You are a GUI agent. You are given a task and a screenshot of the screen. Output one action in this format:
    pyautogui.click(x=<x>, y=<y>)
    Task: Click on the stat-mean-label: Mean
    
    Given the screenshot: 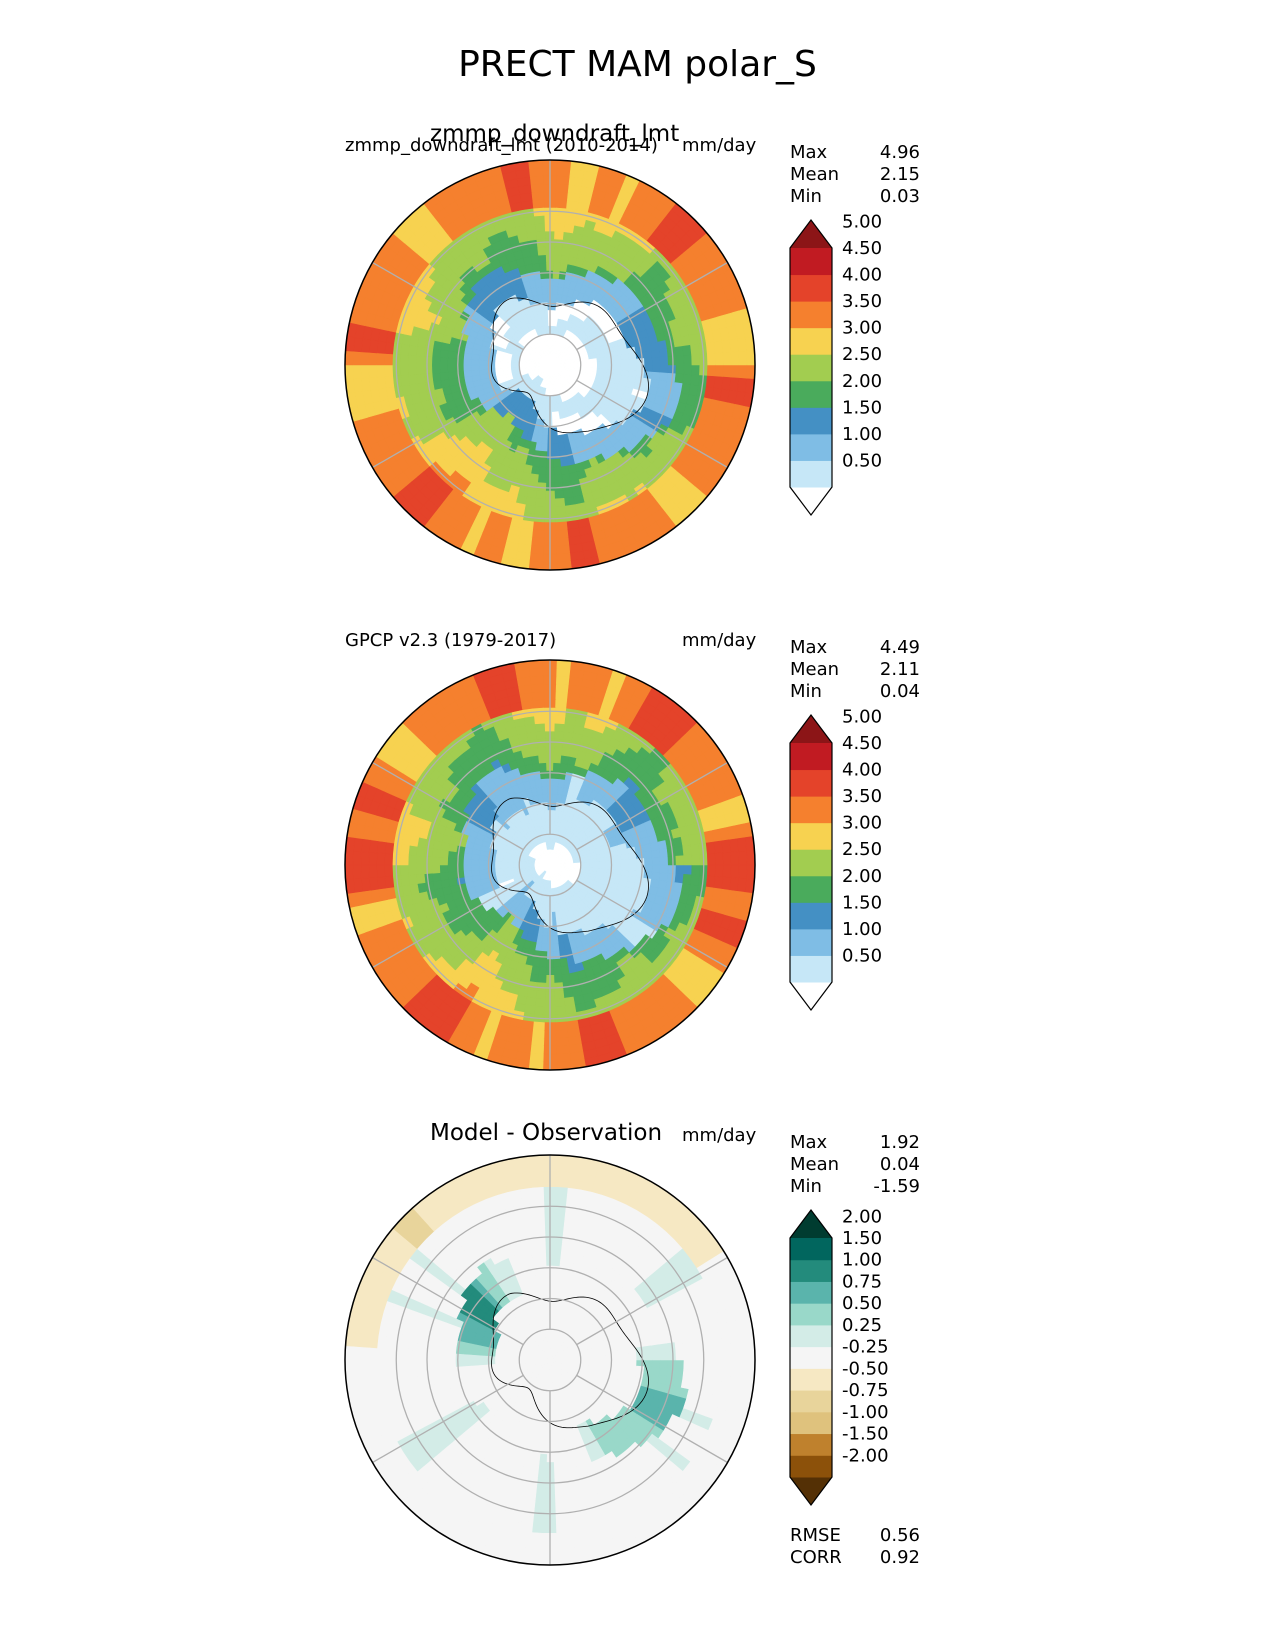 What is the action you would take?
    pyautogui.click(x=815, y=174)
    